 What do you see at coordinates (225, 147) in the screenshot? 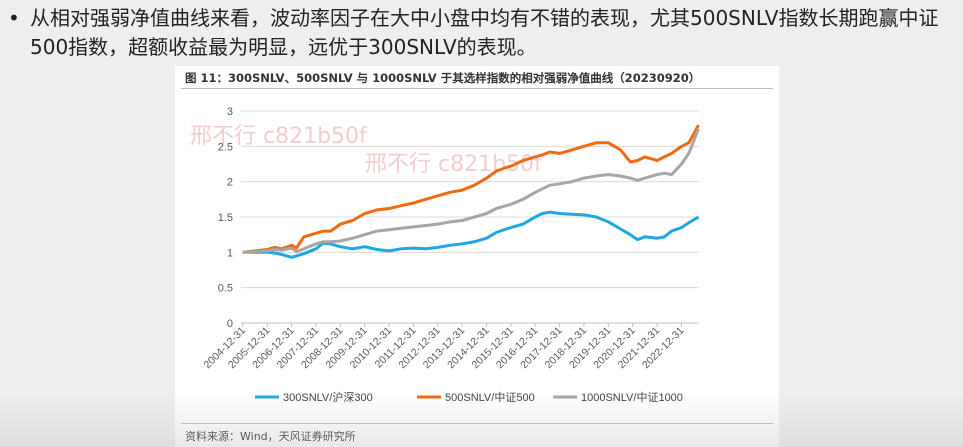
I see `y-tick-label: 2.5` at bounding box center [225, 147].